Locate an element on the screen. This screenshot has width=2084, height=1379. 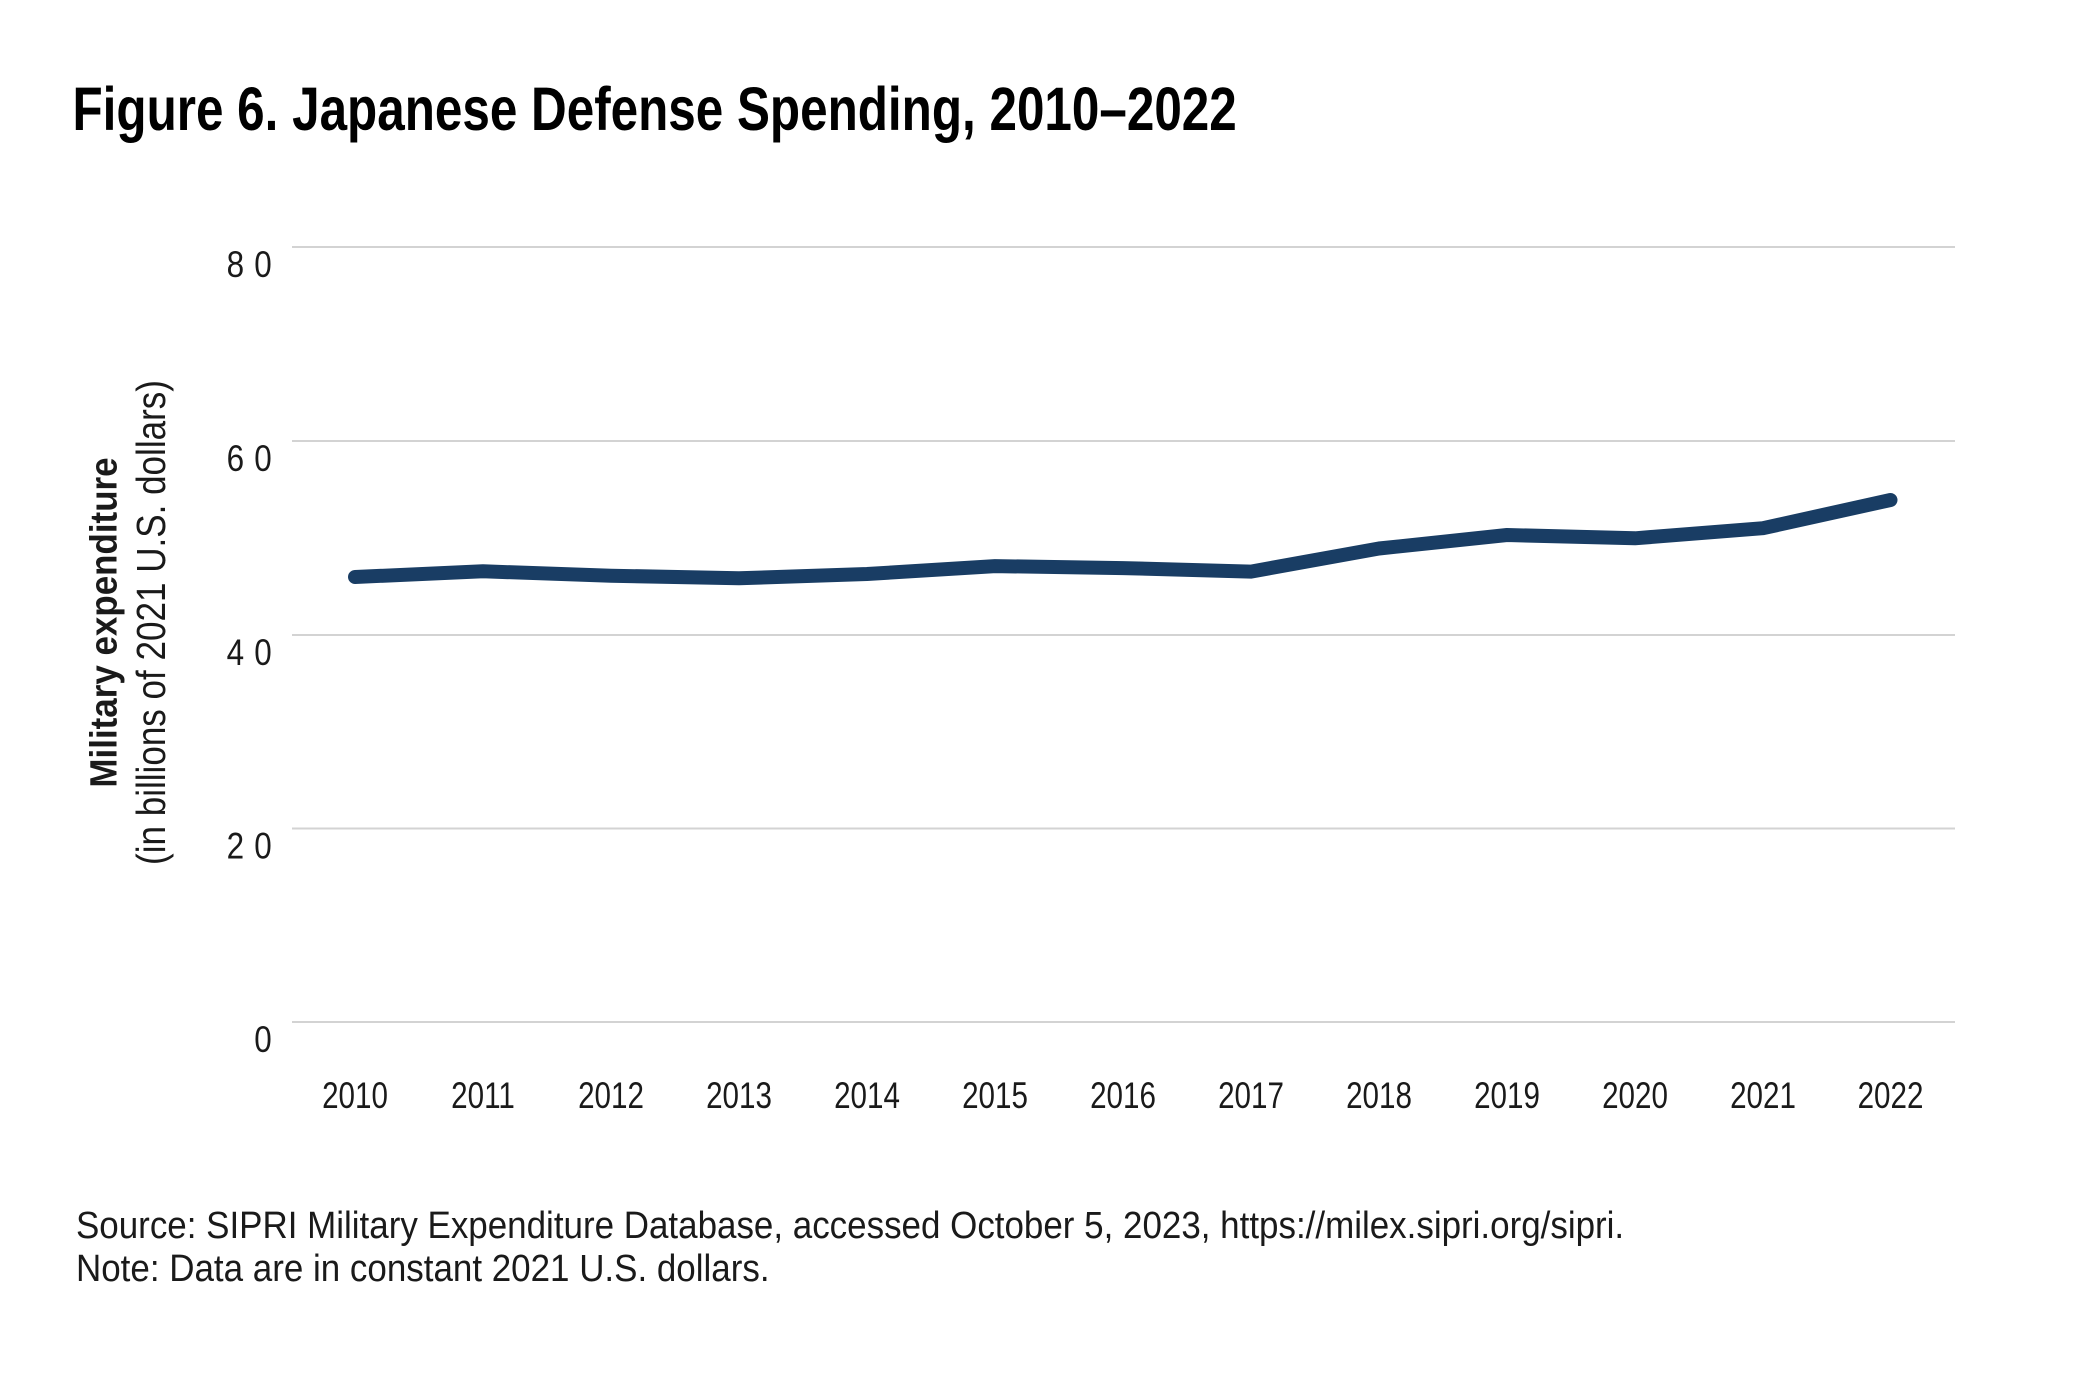
svg-text: 20 is located at coordinates (254, 846).